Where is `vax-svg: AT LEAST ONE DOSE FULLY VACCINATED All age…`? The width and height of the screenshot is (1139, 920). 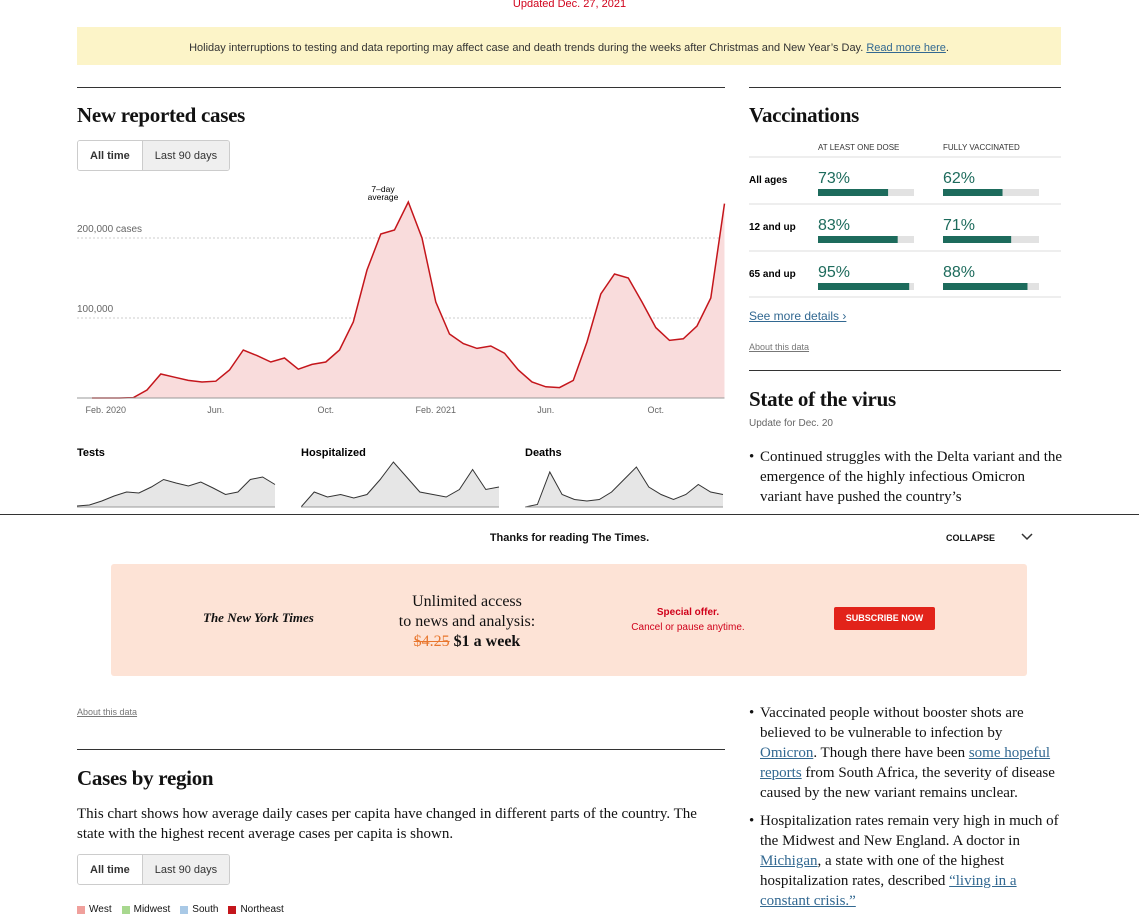
vax-svg: AT LEAST ONE DOSE FULLY VACCINATED All age… is located at coordinates (905, 220).